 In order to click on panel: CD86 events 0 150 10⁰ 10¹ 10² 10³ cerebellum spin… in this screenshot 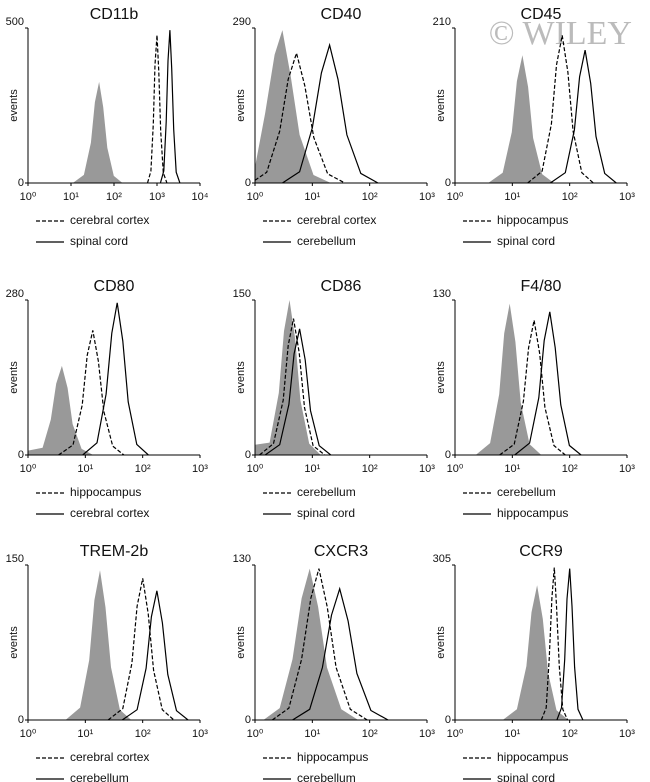, I will do `click(334, 399)`.